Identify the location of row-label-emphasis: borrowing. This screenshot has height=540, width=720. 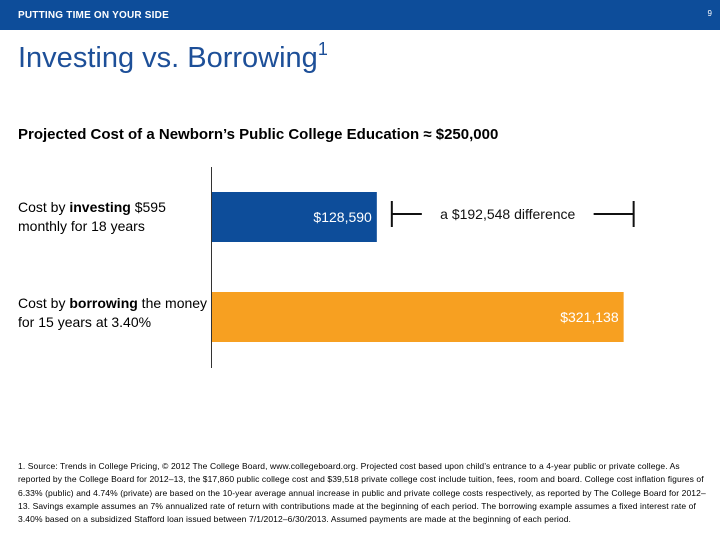
(103, 303).